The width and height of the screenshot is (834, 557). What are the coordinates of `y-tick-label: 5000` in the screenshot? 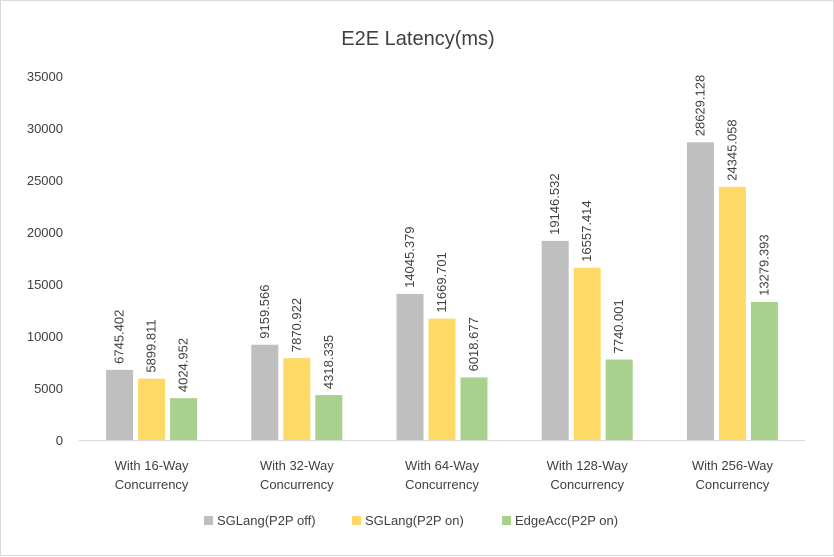 It's located at (48, 388).